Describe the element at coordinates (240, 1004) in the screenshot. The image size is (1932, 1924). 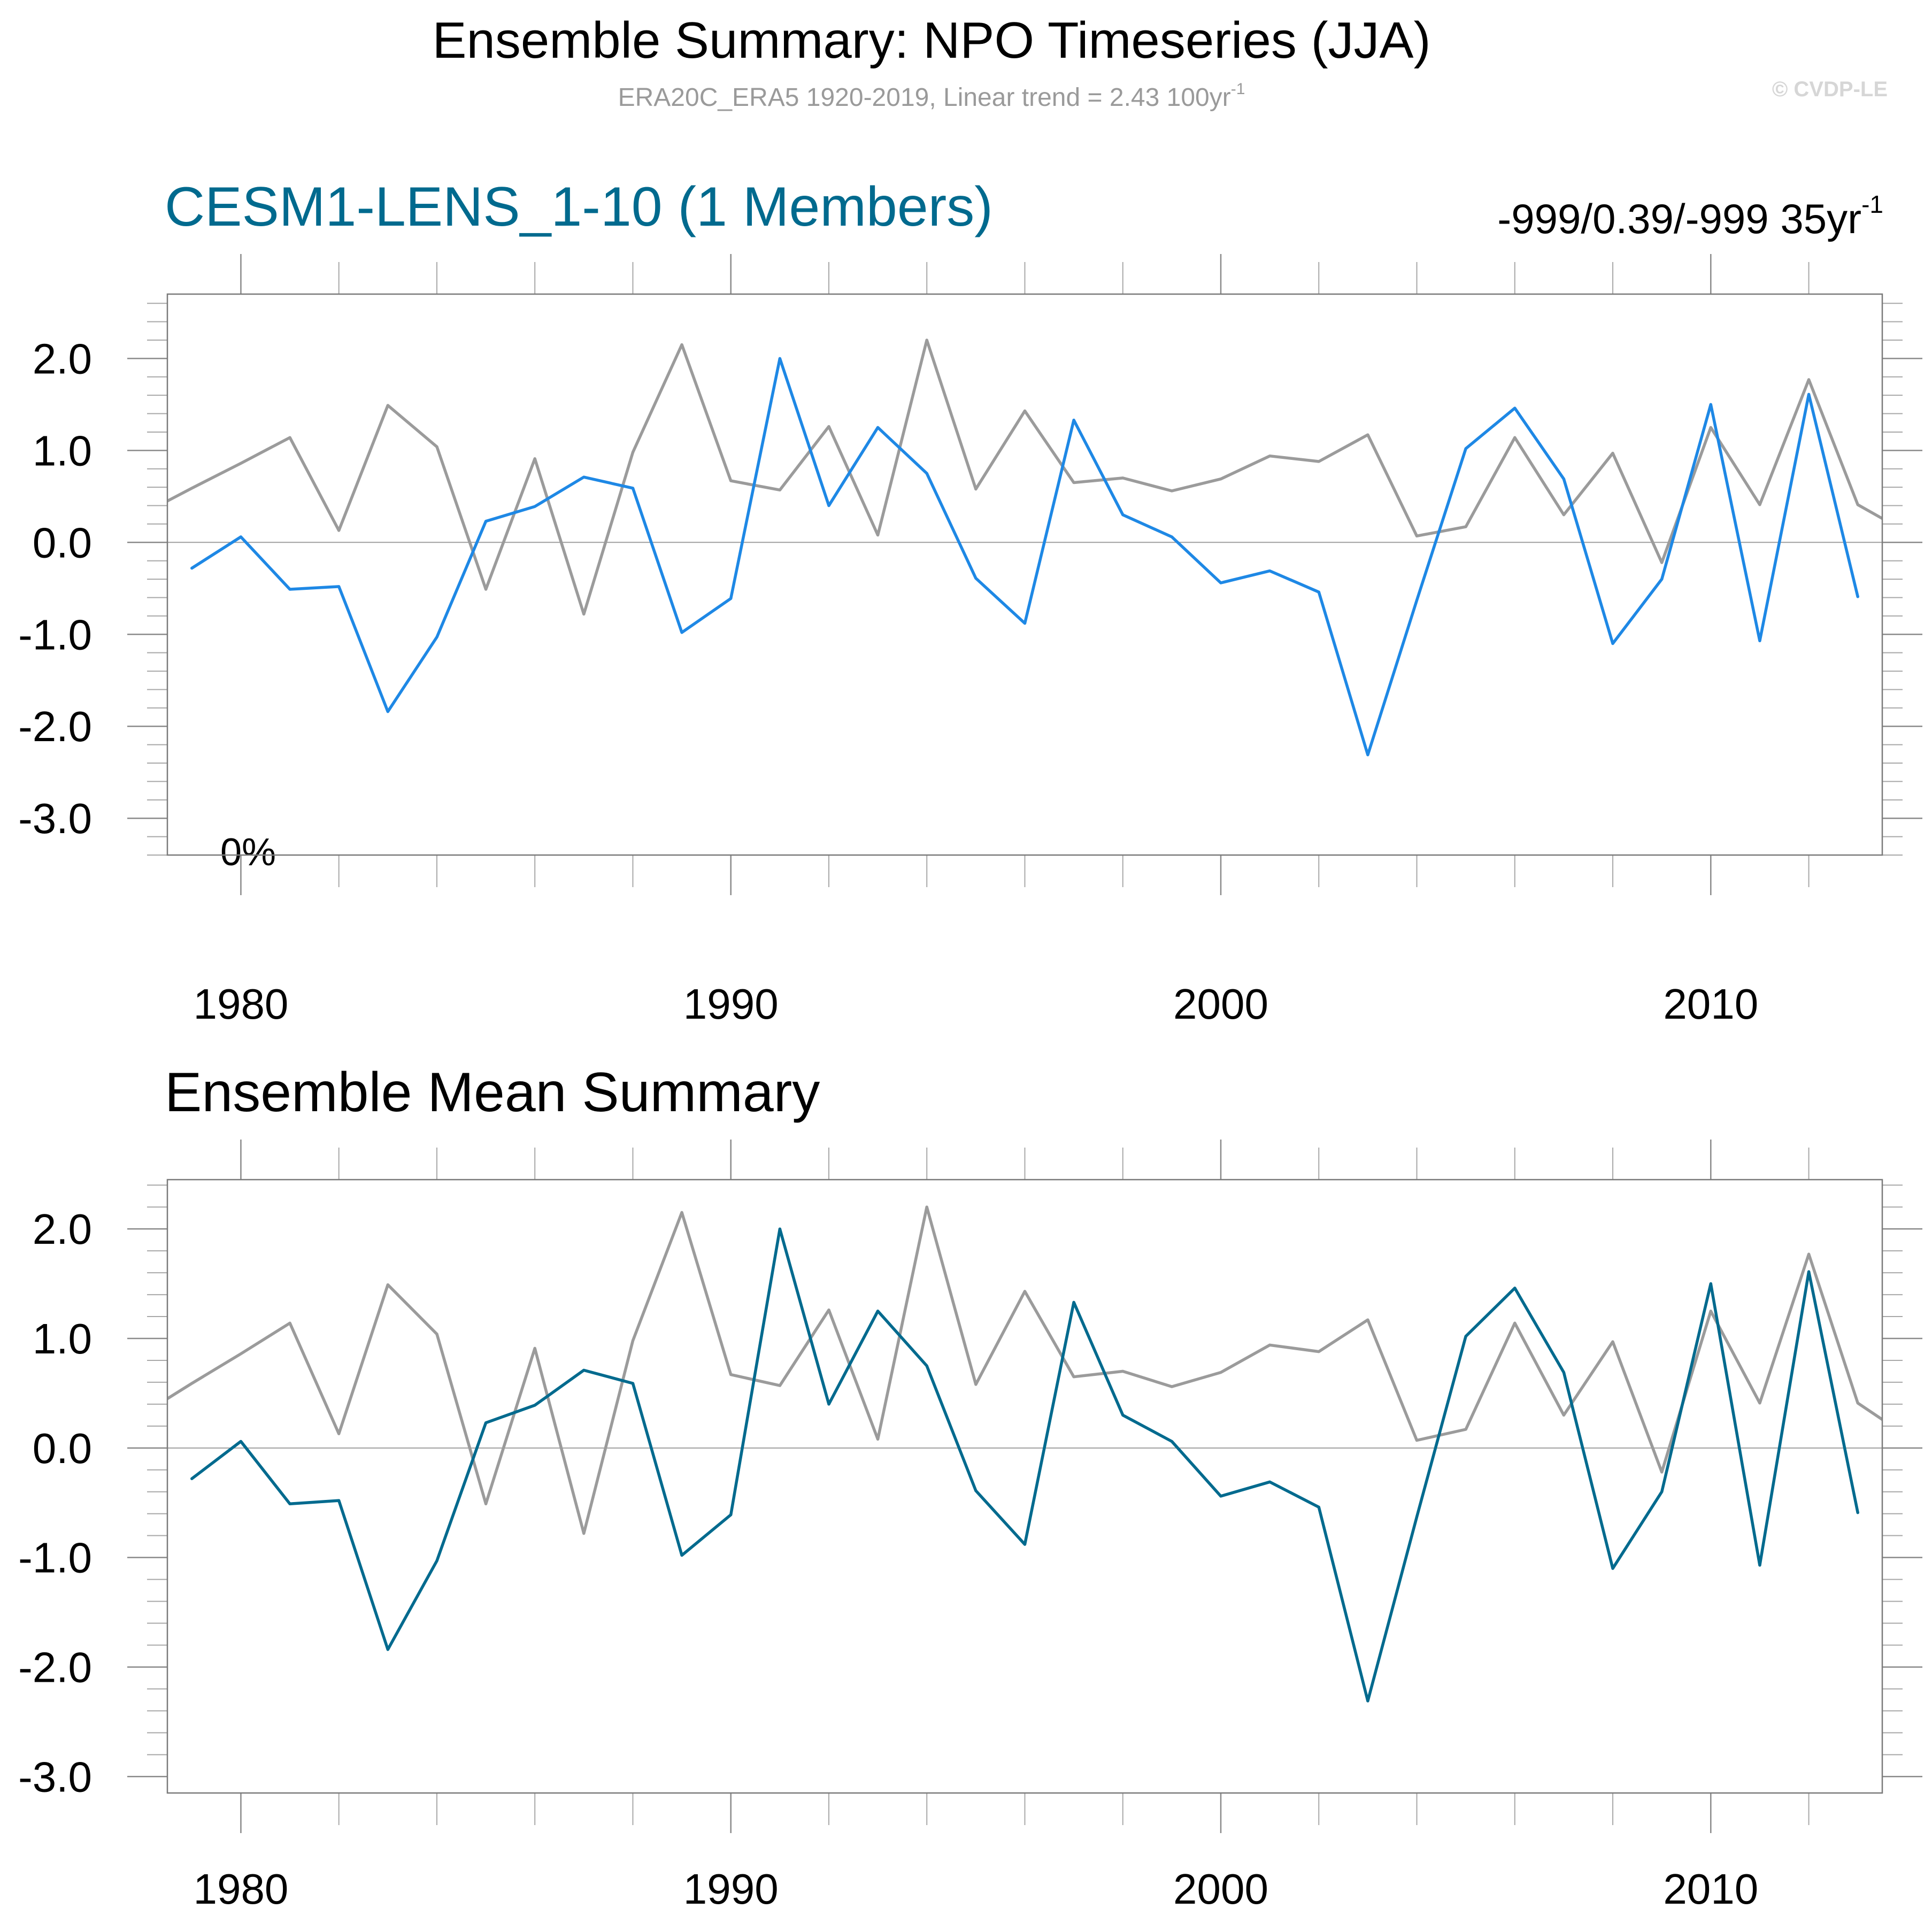
I see `x-tick-label: 1980` at that location.